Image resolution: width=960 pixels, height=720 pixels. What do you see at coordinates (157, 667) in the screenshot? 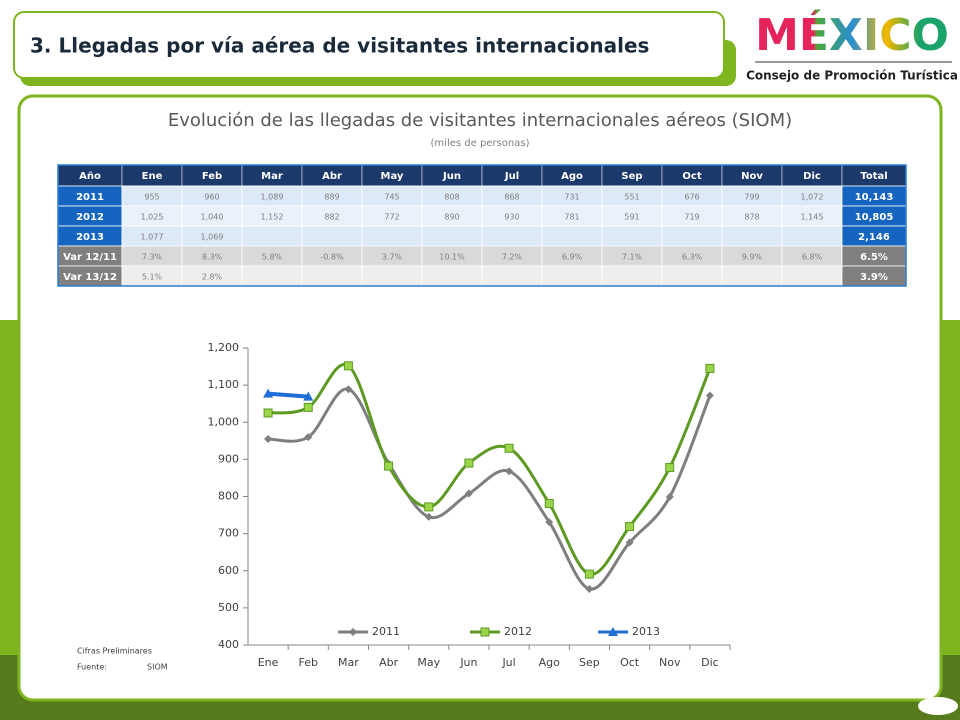
I see `source: SIOM` at bounding box center [157, 667].